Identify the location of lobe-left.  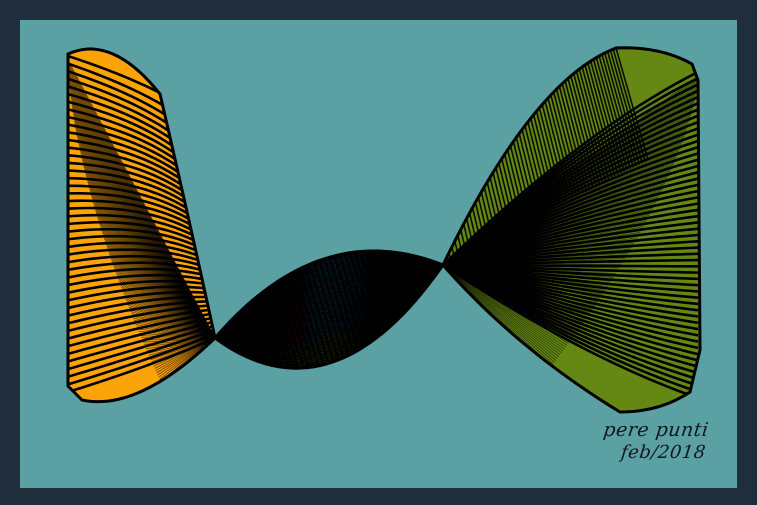
(141, 225).